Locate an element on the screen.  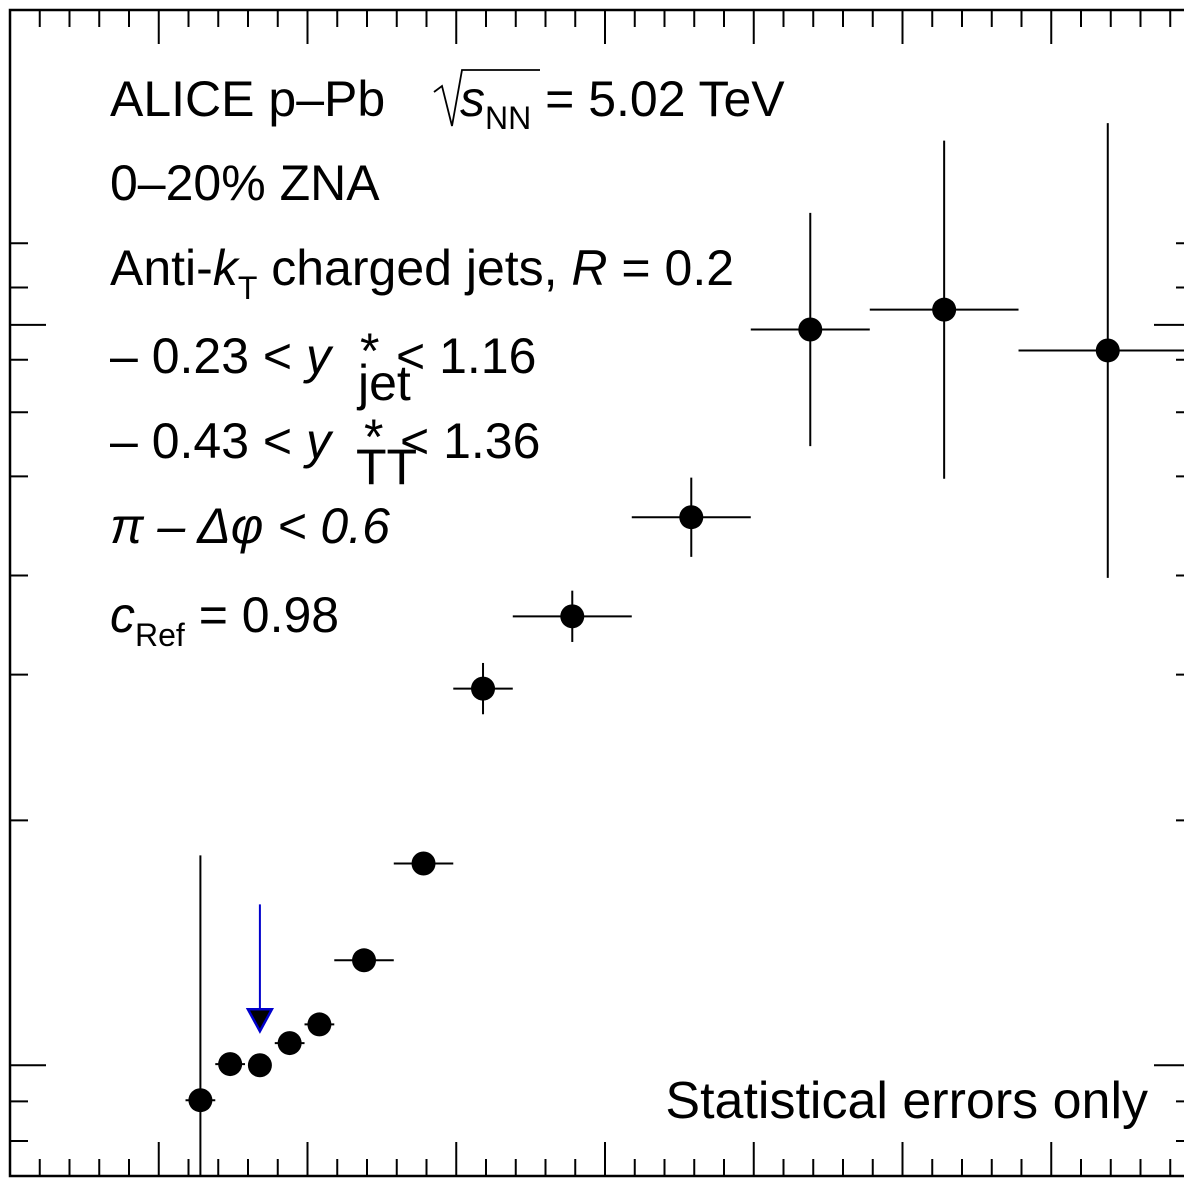
yjet-upper: < 1.16 is located at coordinates (466, 356).